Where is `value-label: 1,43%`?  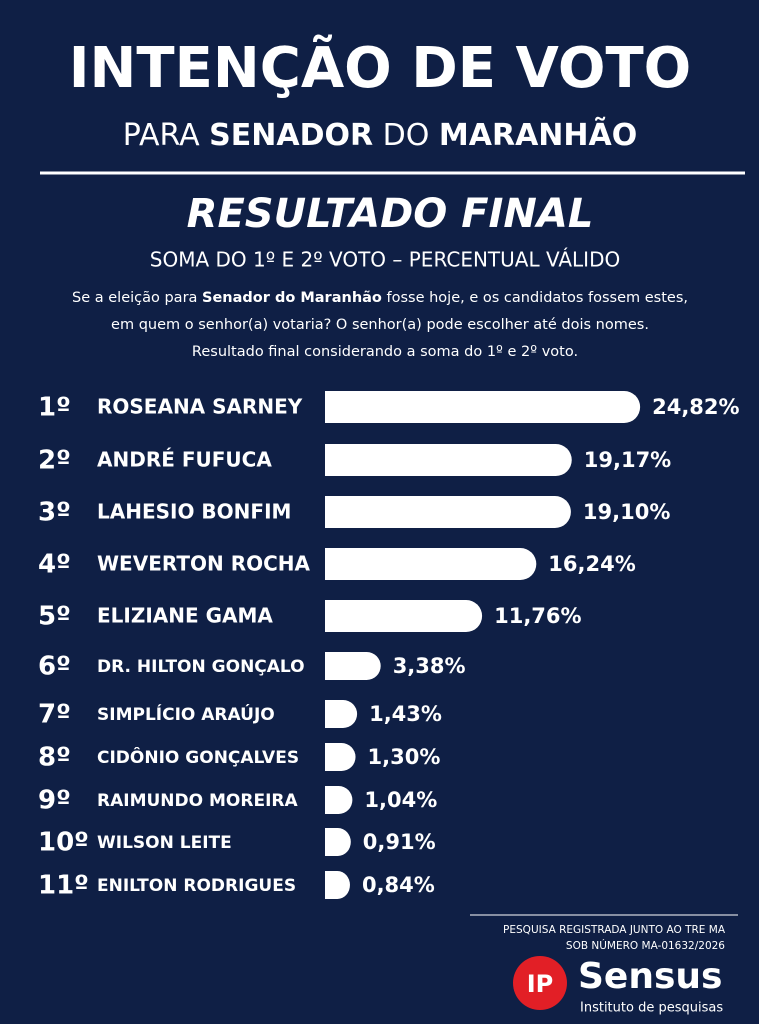 value-label: 1,43% is located at coordinates (405, 714).